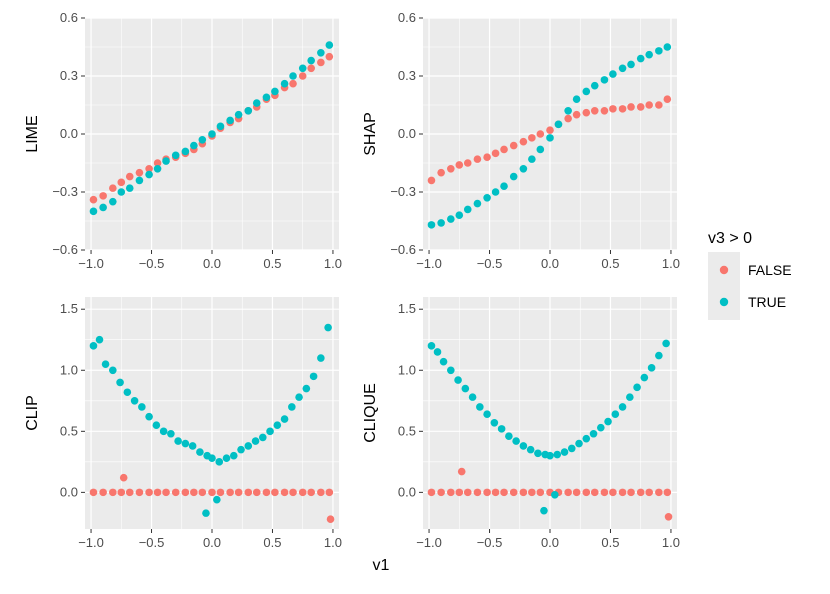 Image resolution: width=830 pixels, height=594 pixels. Describe the element at coordinates (407, 17) in the screenshot. I see `y-tick-label: 0.6` at that location.